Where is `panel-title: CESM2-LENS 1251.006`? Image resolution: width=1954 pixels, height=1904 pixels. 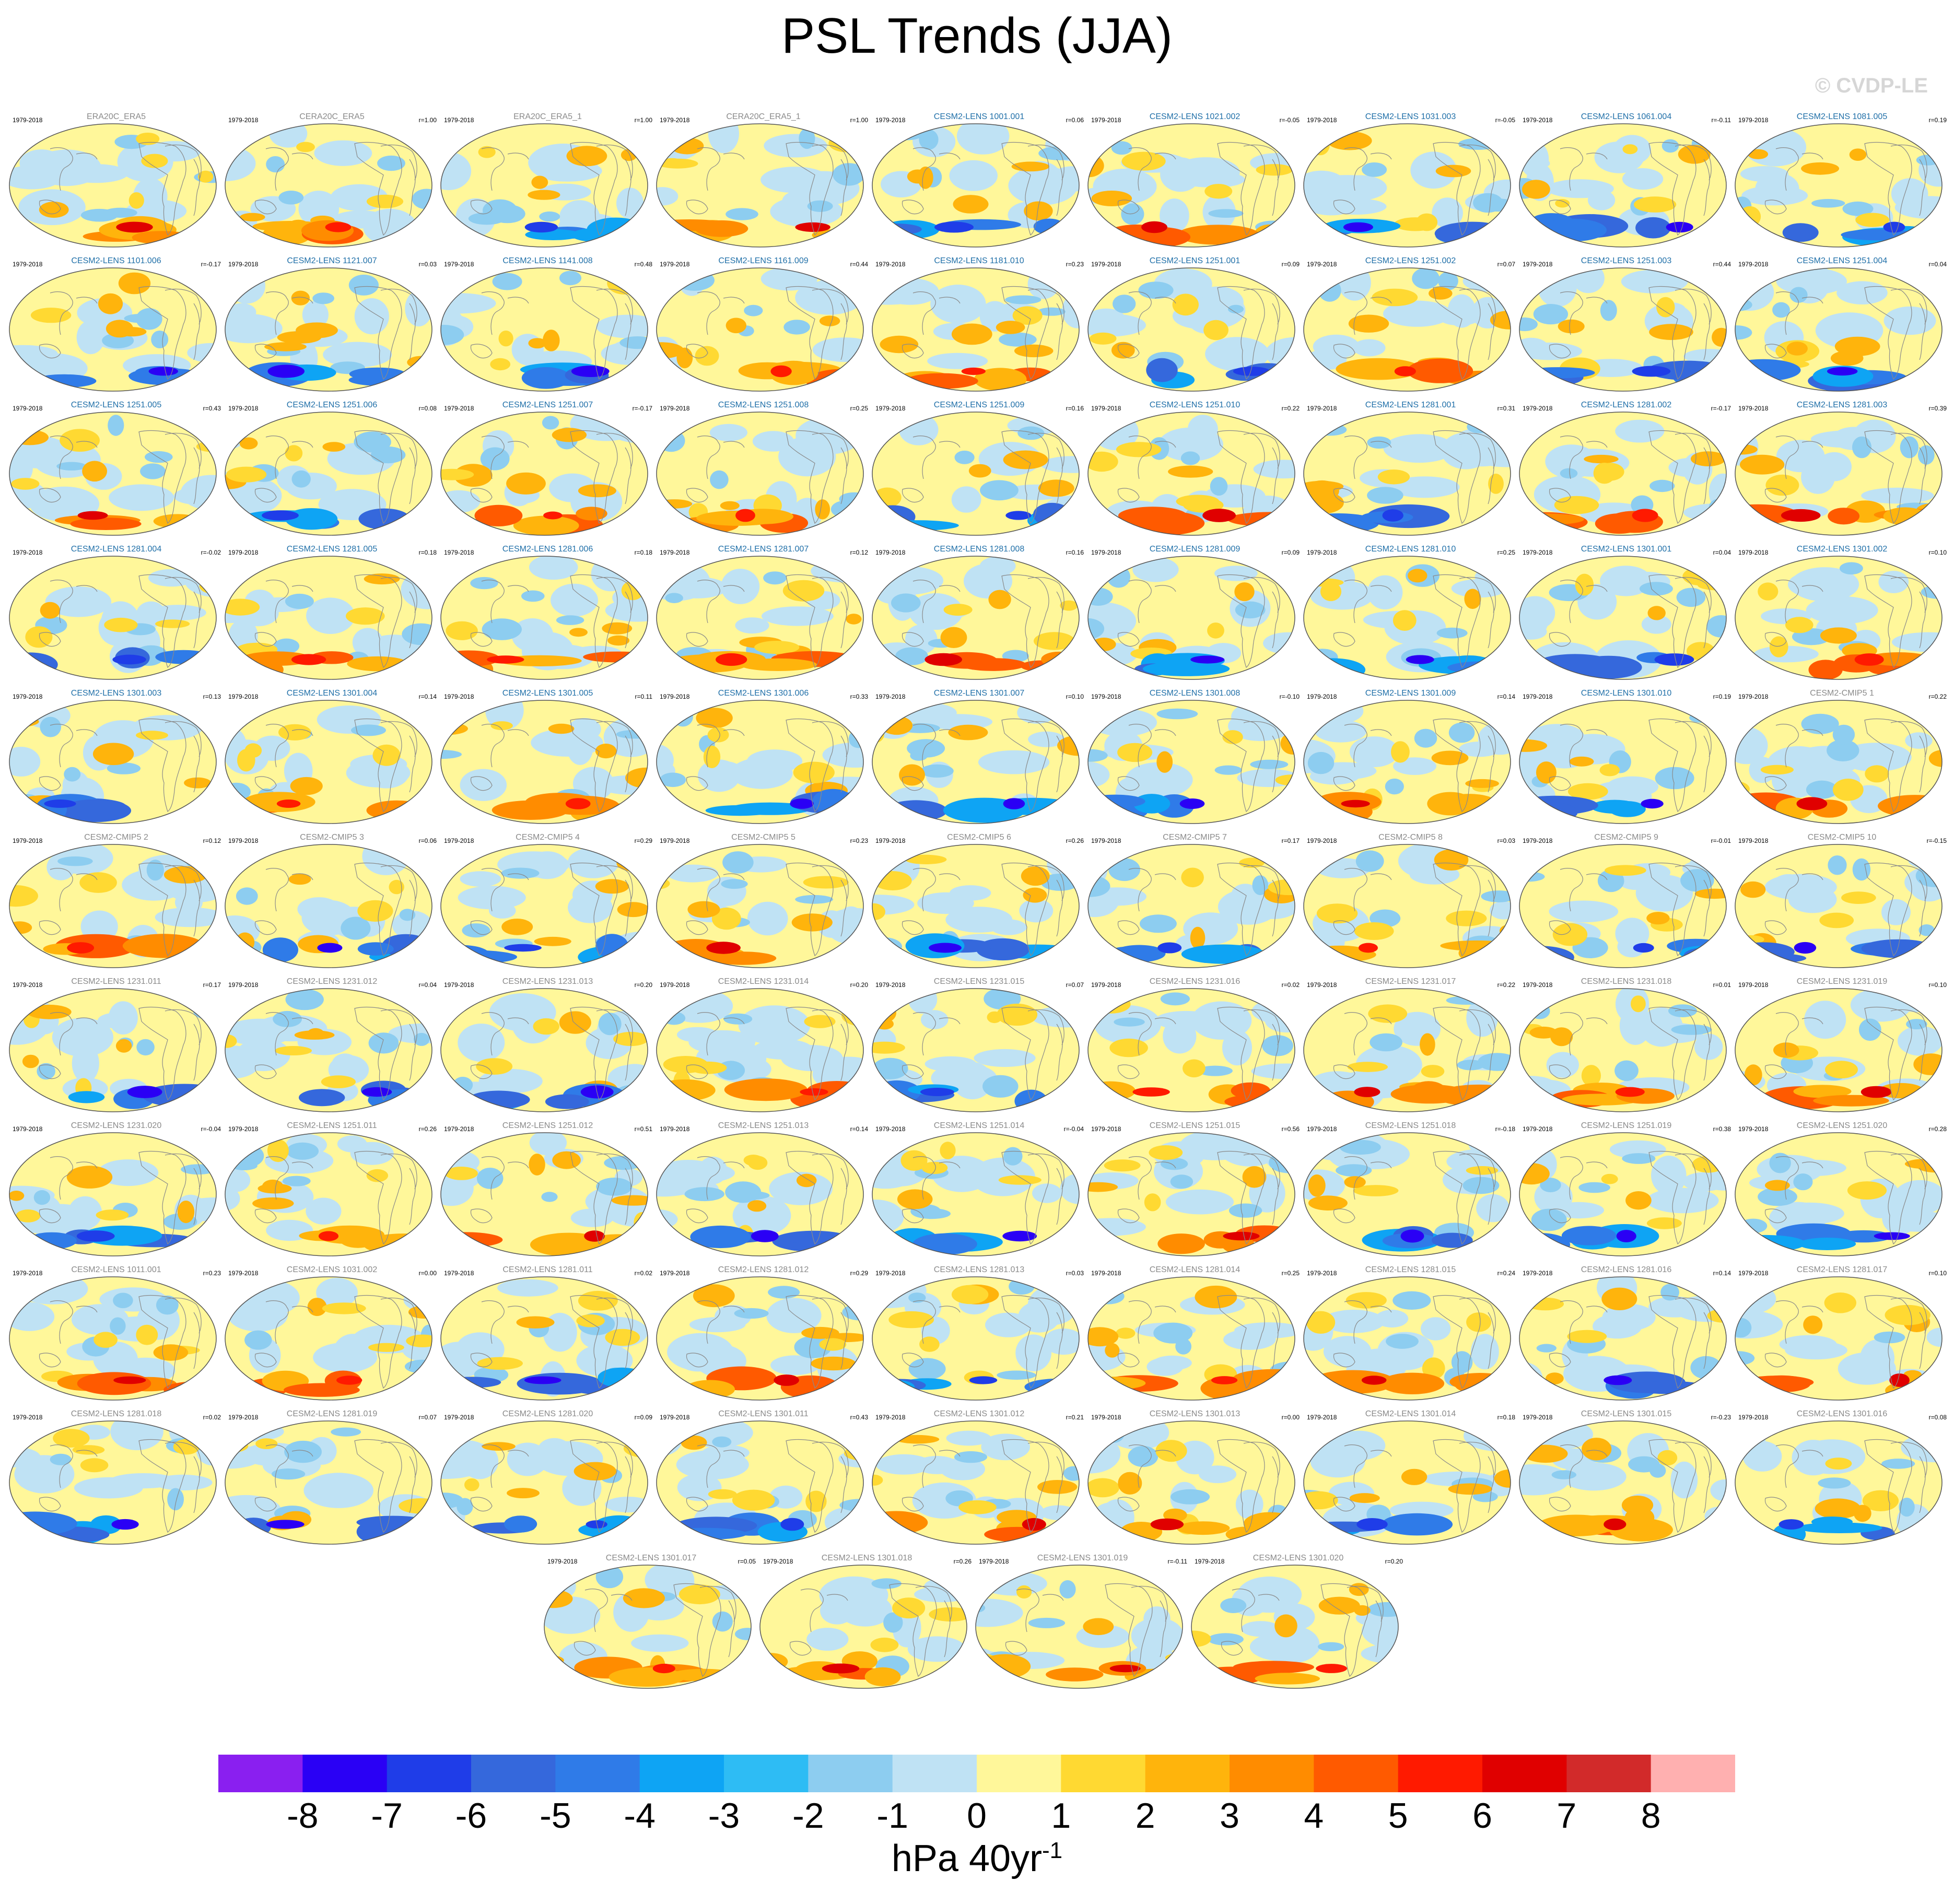
panel-title: CESM2-LENS 1251.006 is located at coordinates (332, 405).